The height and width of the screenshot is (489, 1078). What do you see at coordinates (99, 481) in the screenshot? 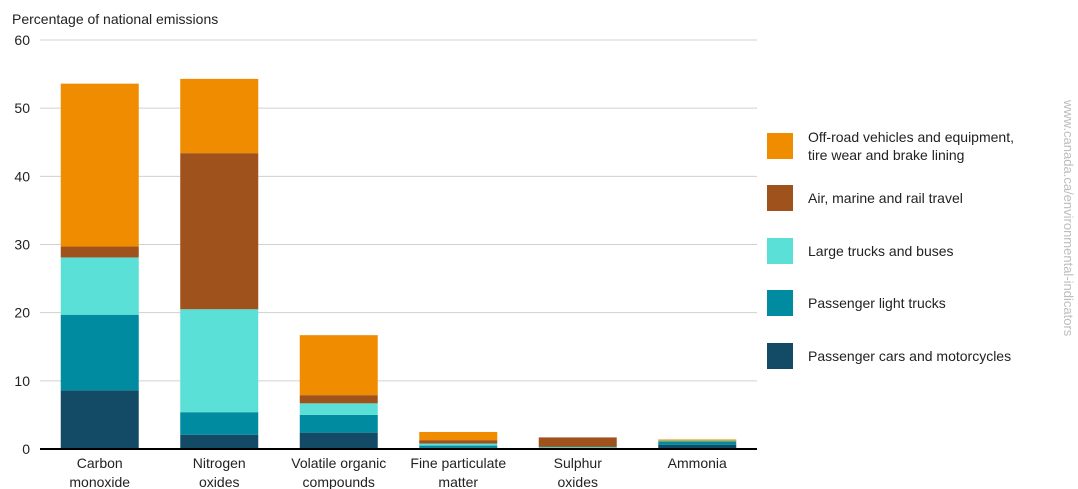
I see `x-category-label: monoxide` at bounding box center [99, 481].